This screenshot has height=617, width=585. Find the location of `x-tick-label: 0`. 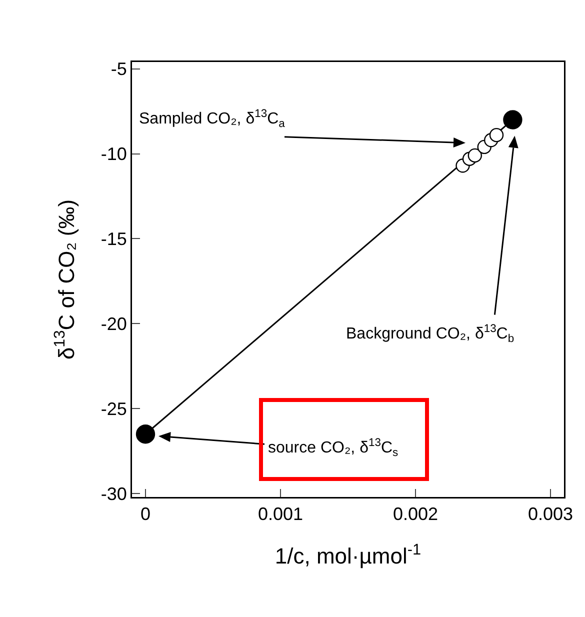

x-tick-label: 0 is located at coordinates (145, 514).